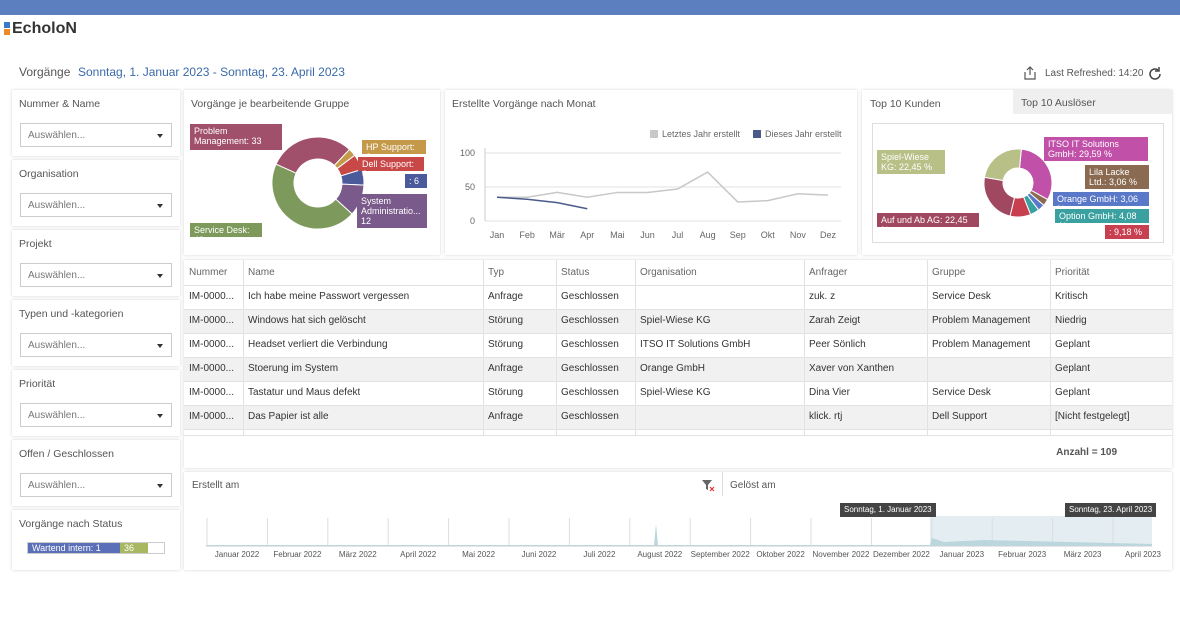 The width and height of the screenshot is (1180, 634). I want to click on data-label: Option GmbH: 4,08 %, so click(1102, 220).